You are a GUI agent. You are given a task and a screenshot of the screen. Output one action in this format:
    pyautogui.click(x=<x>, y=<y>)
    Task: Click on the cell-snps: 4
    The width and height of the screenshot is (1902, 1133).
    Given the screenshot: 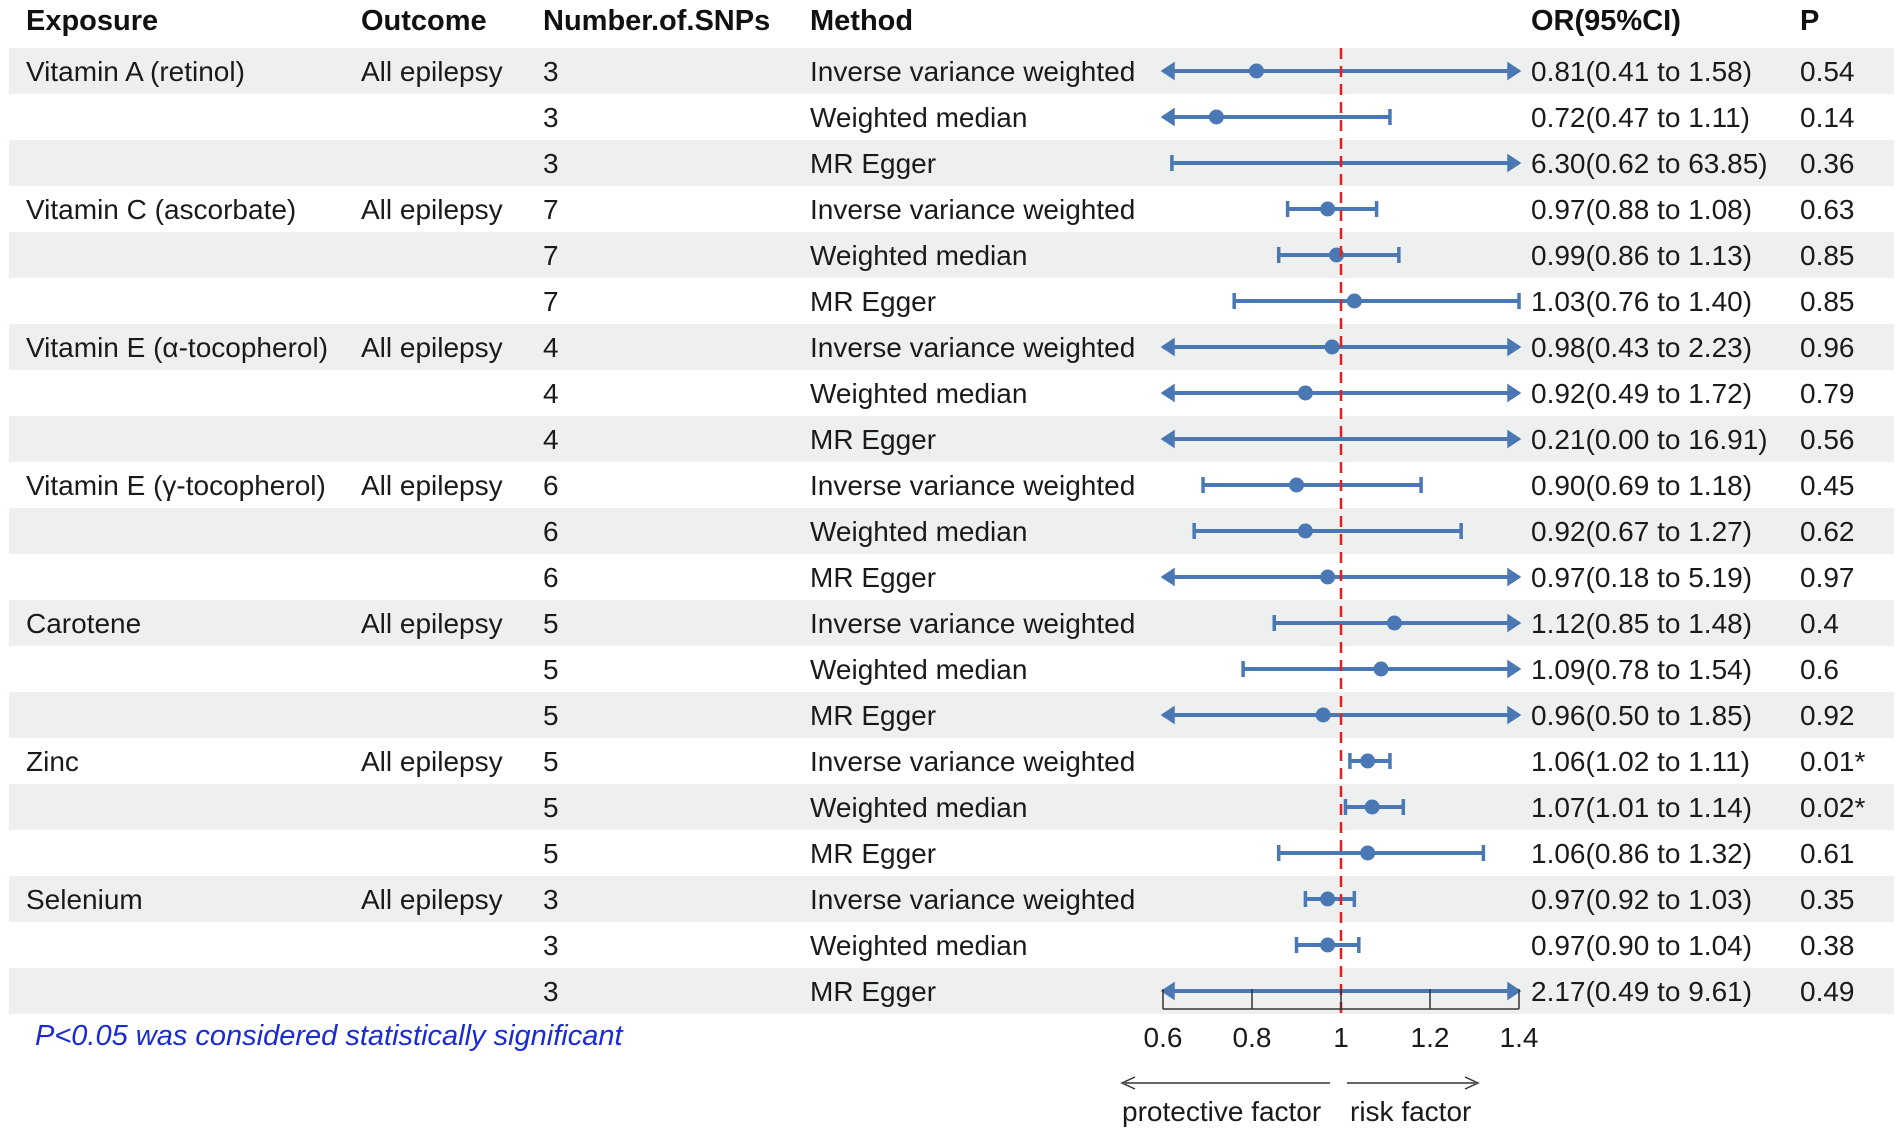 What is the action you would take?
    pyautogui.click(x=551, y=393)
    